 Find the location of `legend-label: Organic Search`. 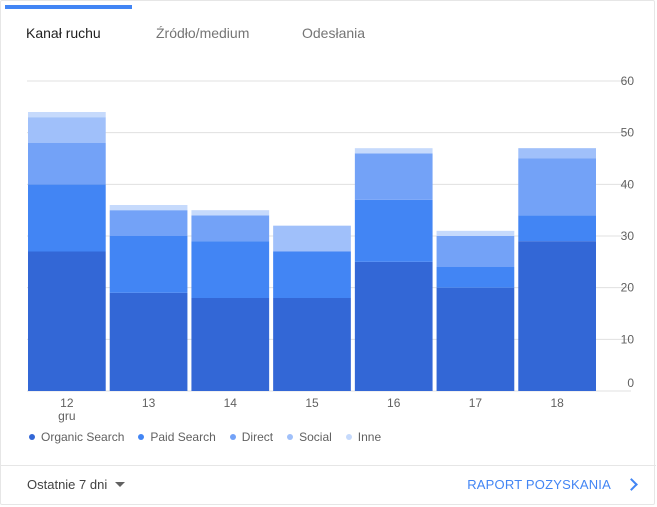

legend-label: Organic Search is located at coordinates (83, 437).